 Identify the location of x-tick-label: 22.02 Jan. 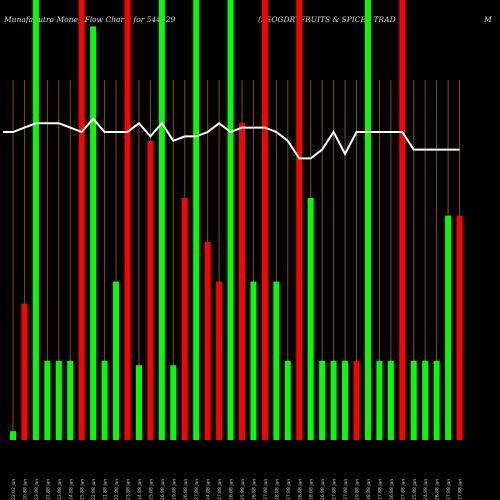
(14, 489).